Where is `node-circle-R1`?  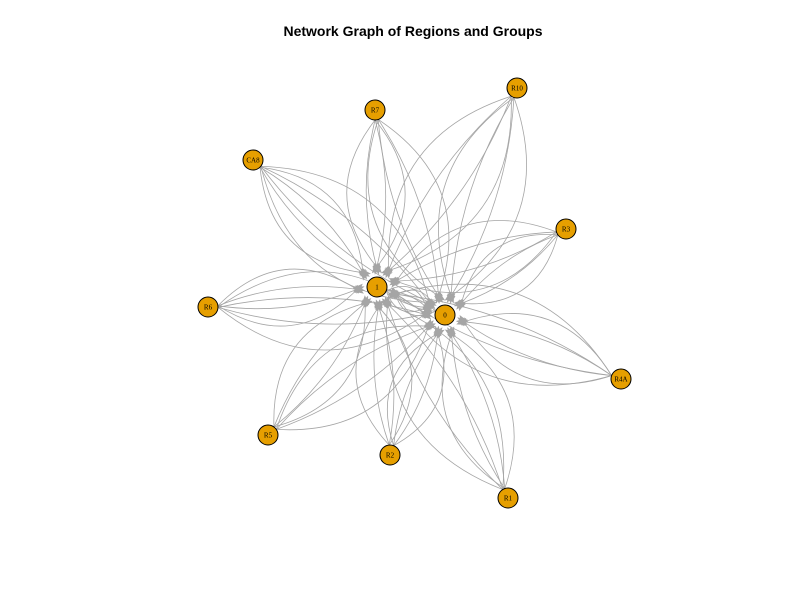 node-circle-R1 is located at coordinates (508, 498).